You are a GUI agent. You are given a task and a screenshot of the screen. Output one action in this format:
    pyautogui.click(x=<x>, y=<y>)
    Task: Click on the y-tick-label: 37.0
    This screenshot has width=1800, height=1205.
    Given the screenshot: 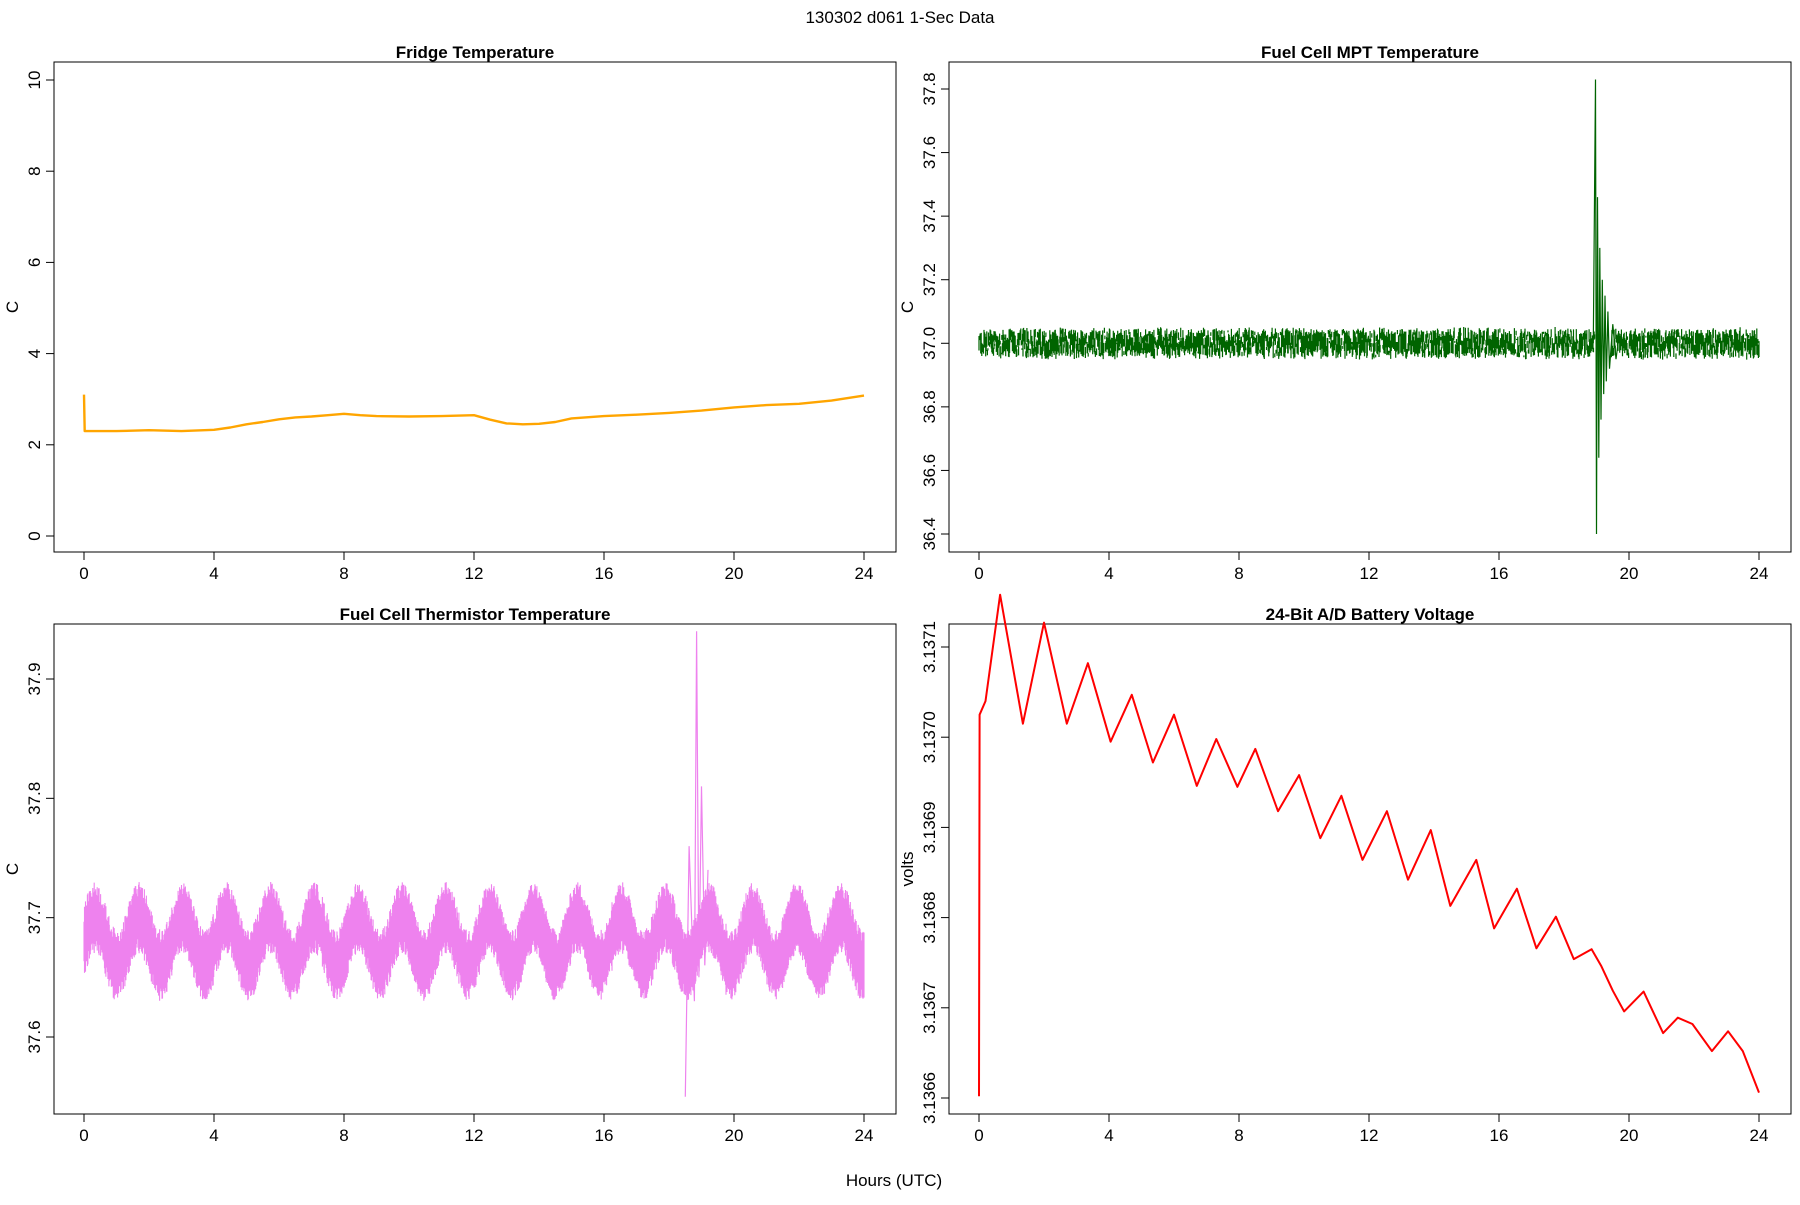 What is the action you would take?
    pyautogui.click(x=929, y=343)
    